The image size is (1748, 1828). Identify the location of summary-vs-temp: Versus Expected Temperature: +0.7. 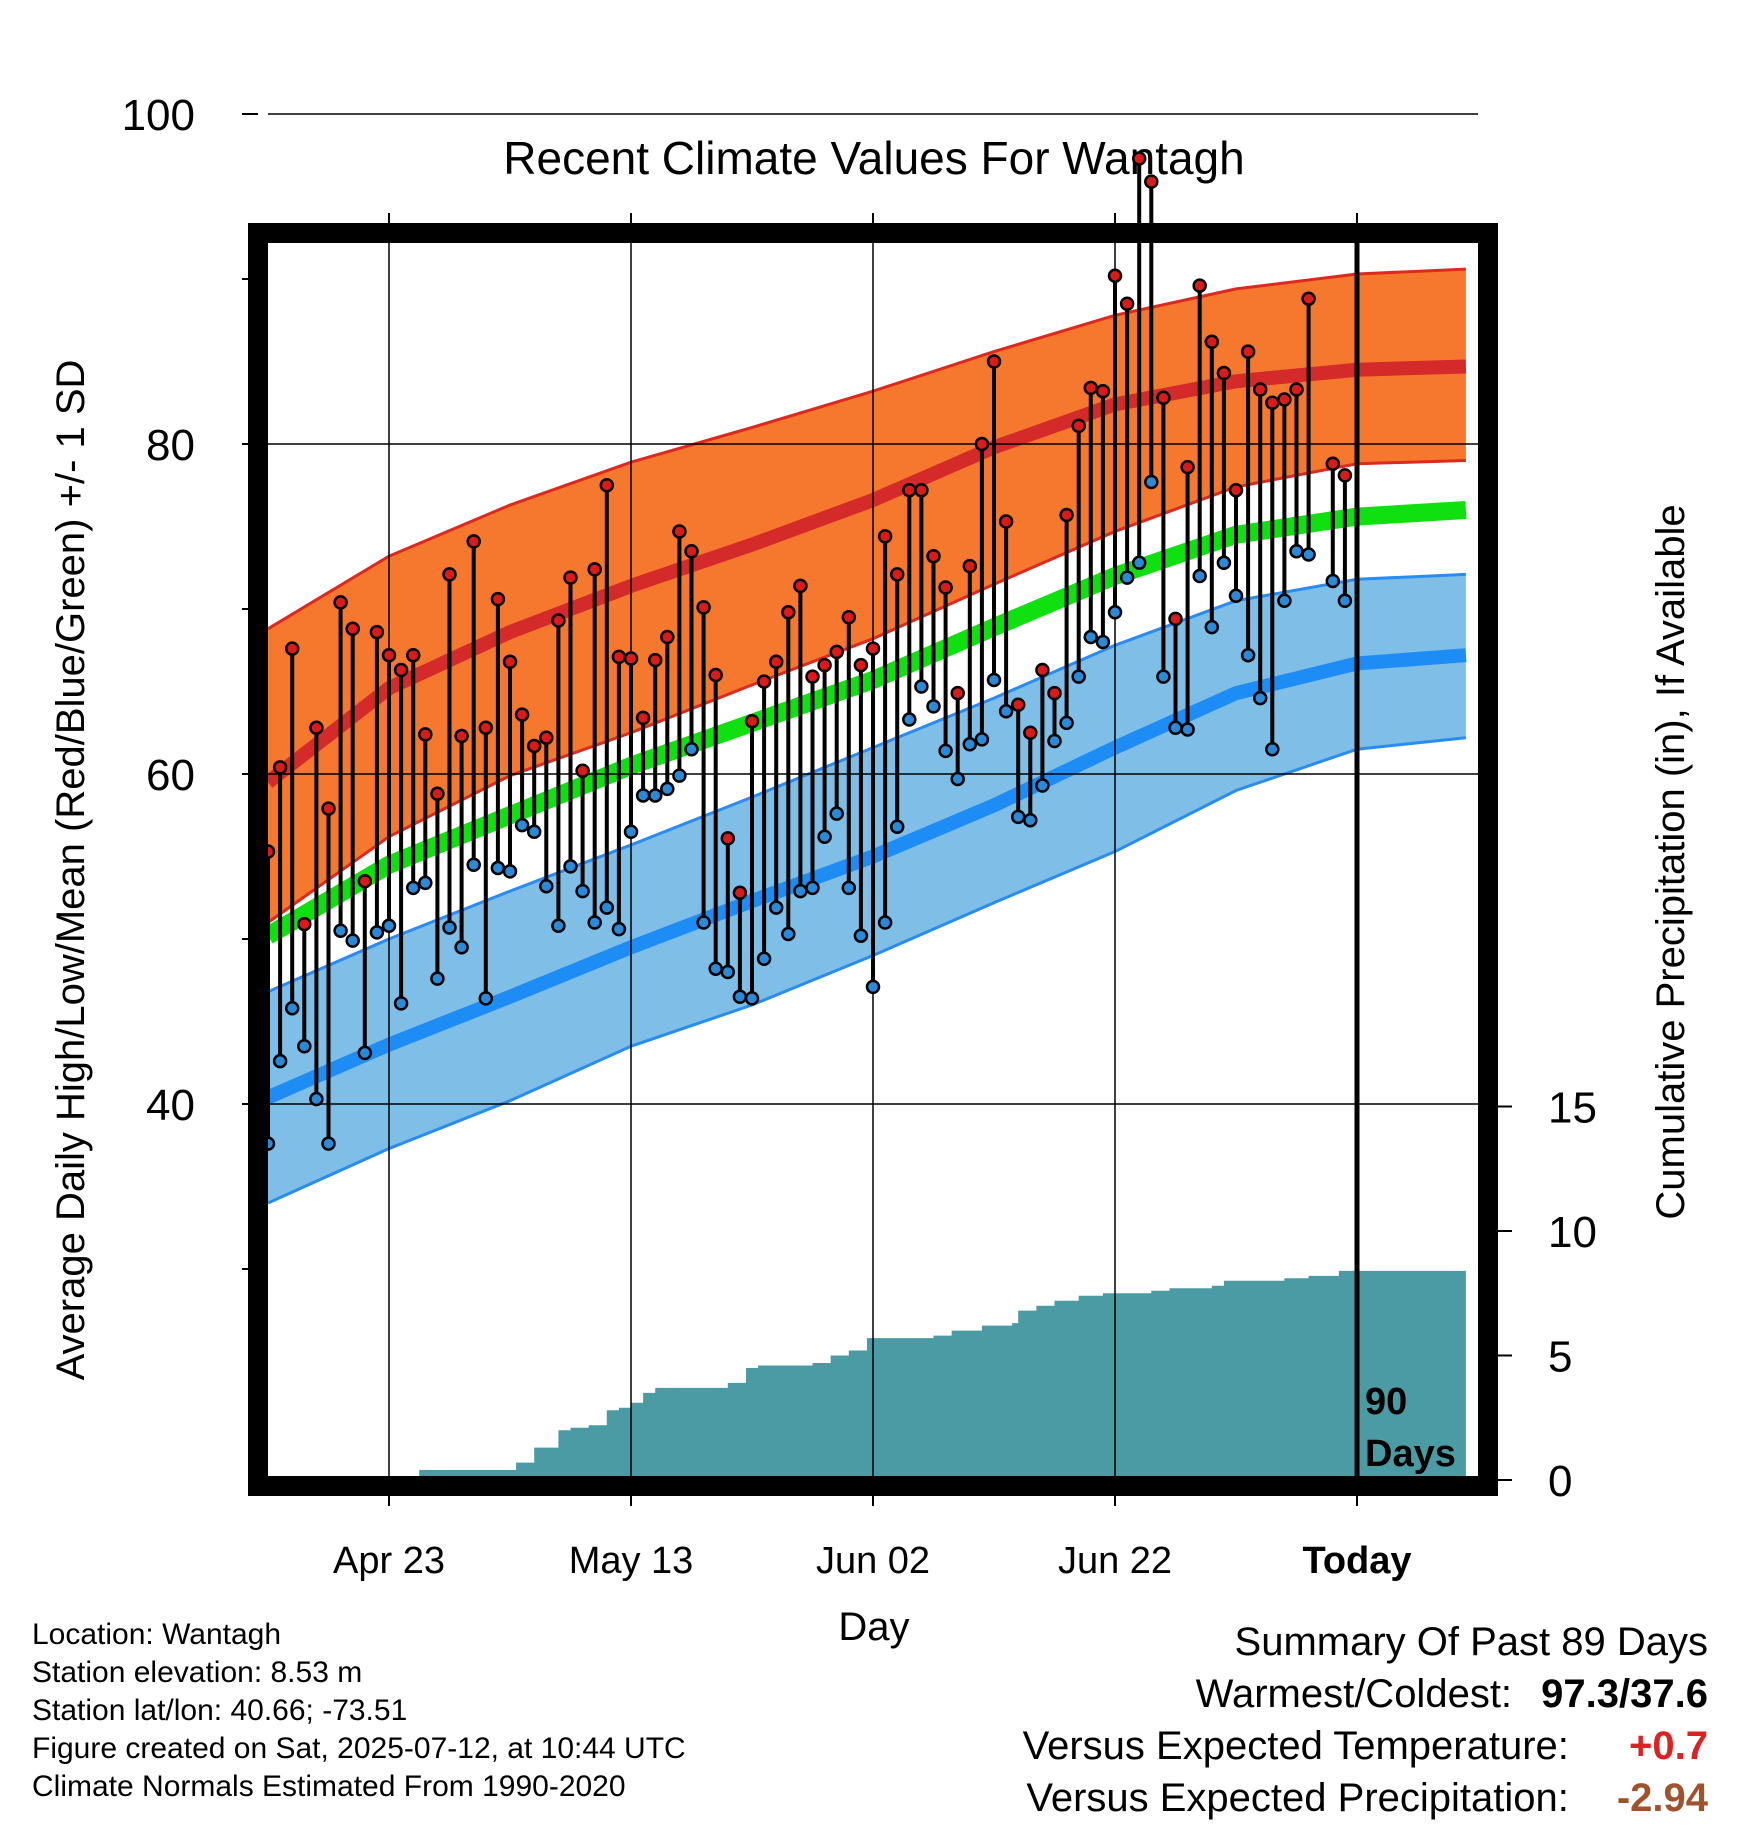
(1365, 1746).